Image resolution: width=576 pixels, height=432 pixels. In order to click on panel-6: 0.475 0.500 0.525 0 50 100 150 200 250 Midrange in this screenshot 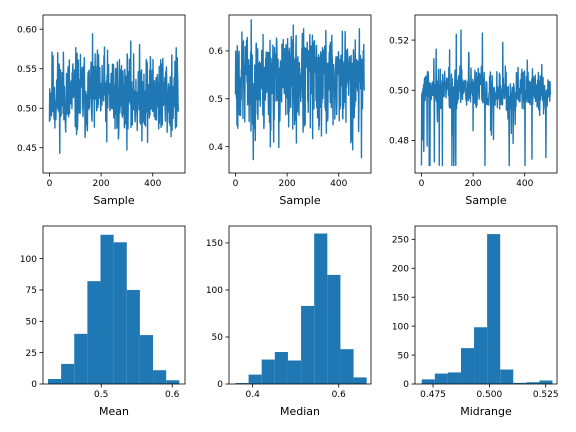, I will do `click(475, 321)`.